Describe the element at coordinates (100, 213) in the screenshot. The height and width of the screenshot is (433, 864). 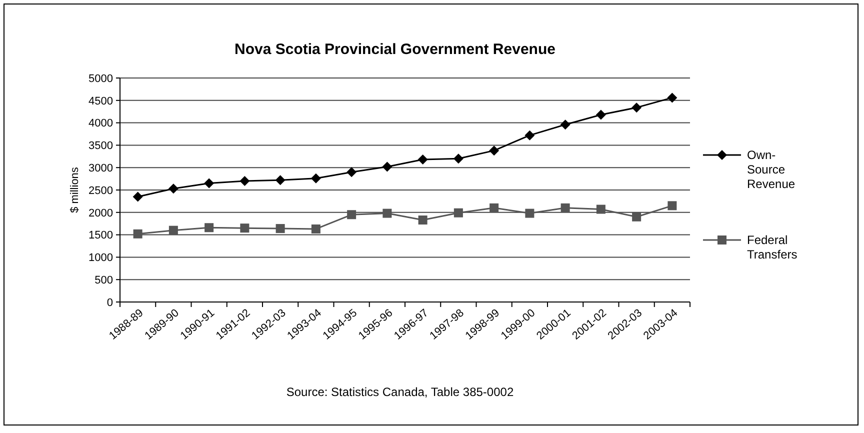
I see `y-tick-label: 2000` at that location.